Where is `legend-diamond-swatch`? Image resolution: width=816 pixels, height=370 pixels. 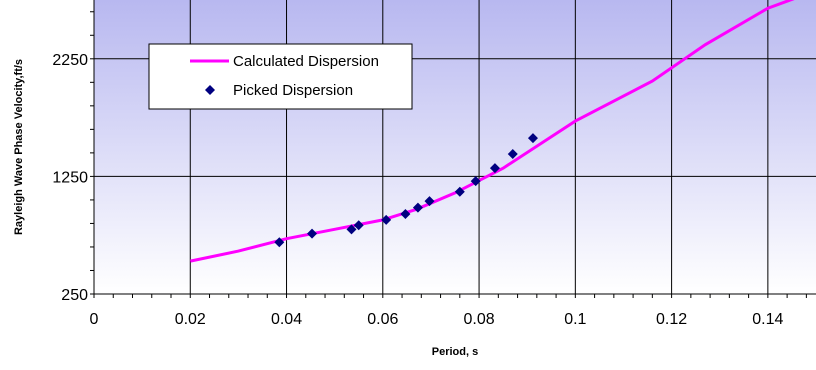
legend-diamond-swatch is located at coordinates (210, 90).